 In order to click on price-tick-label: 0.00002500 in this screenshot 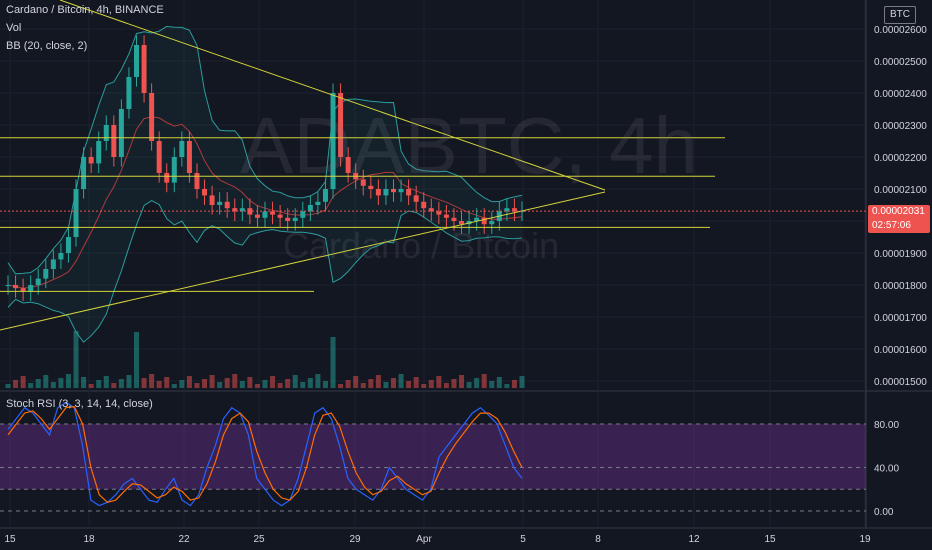, I will do `click(900, 62)`.